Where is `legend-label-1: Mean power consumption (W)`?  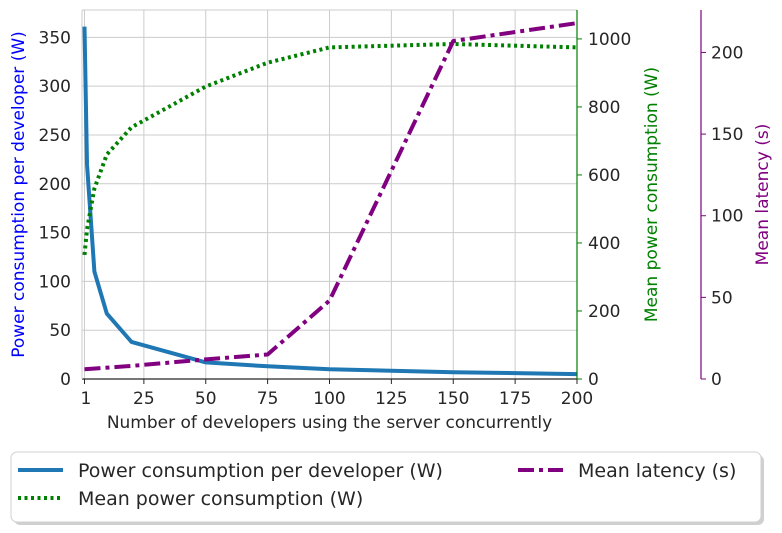
legend-label-1: Mean power consumption (W) is located at coordinates (220, 499).